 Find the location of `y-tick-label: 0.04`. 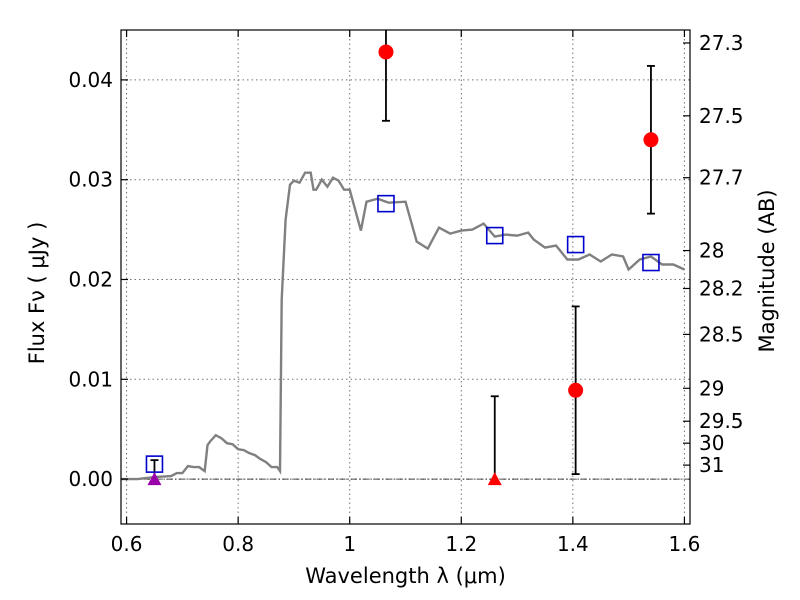

y-tick-label: 0.04 is located at coordinates (90, 80).